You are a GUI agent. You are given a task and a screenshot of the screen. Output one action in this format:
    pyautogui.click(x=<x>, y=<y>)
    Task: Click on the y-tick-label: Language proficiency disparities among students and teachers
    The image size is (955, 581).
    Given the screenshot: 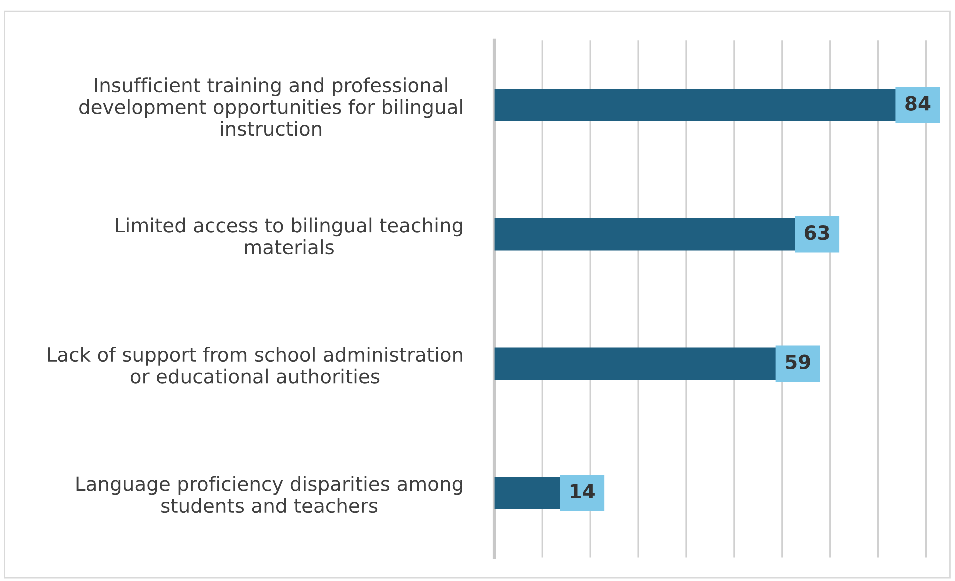 What is the action you would take?
    pyautogui.click(x=269, y=495)
    